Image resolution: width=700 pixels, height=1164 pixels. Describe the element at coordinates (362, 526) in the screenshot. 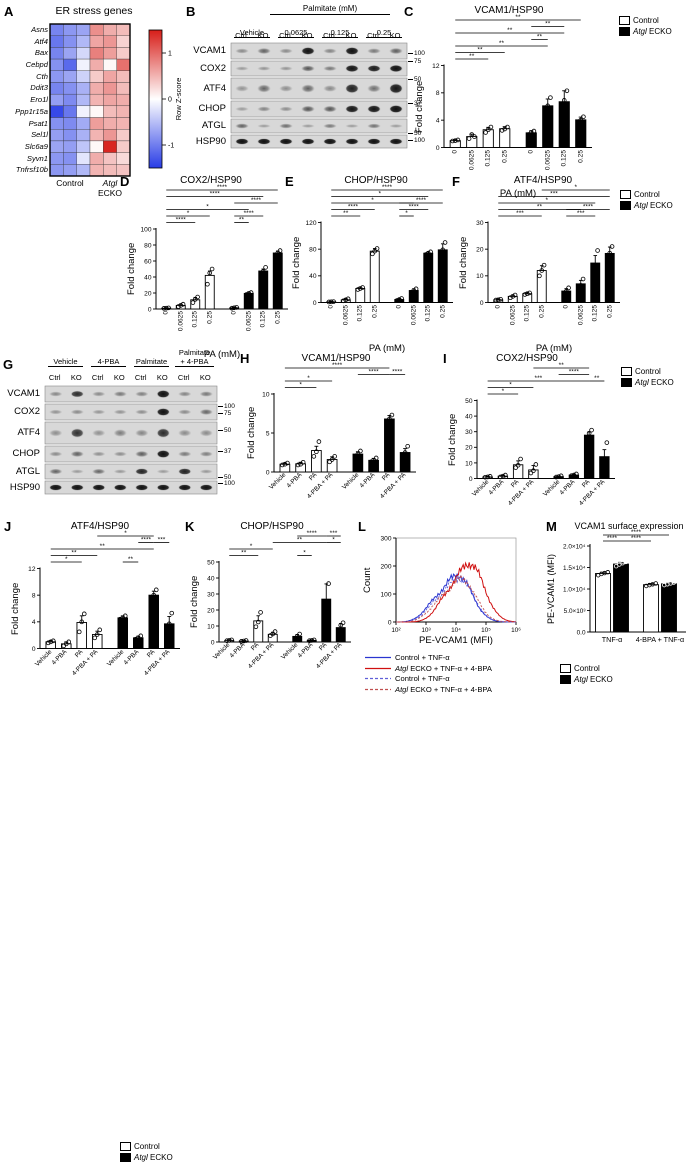

I see `panel-l-label: L` at that location.